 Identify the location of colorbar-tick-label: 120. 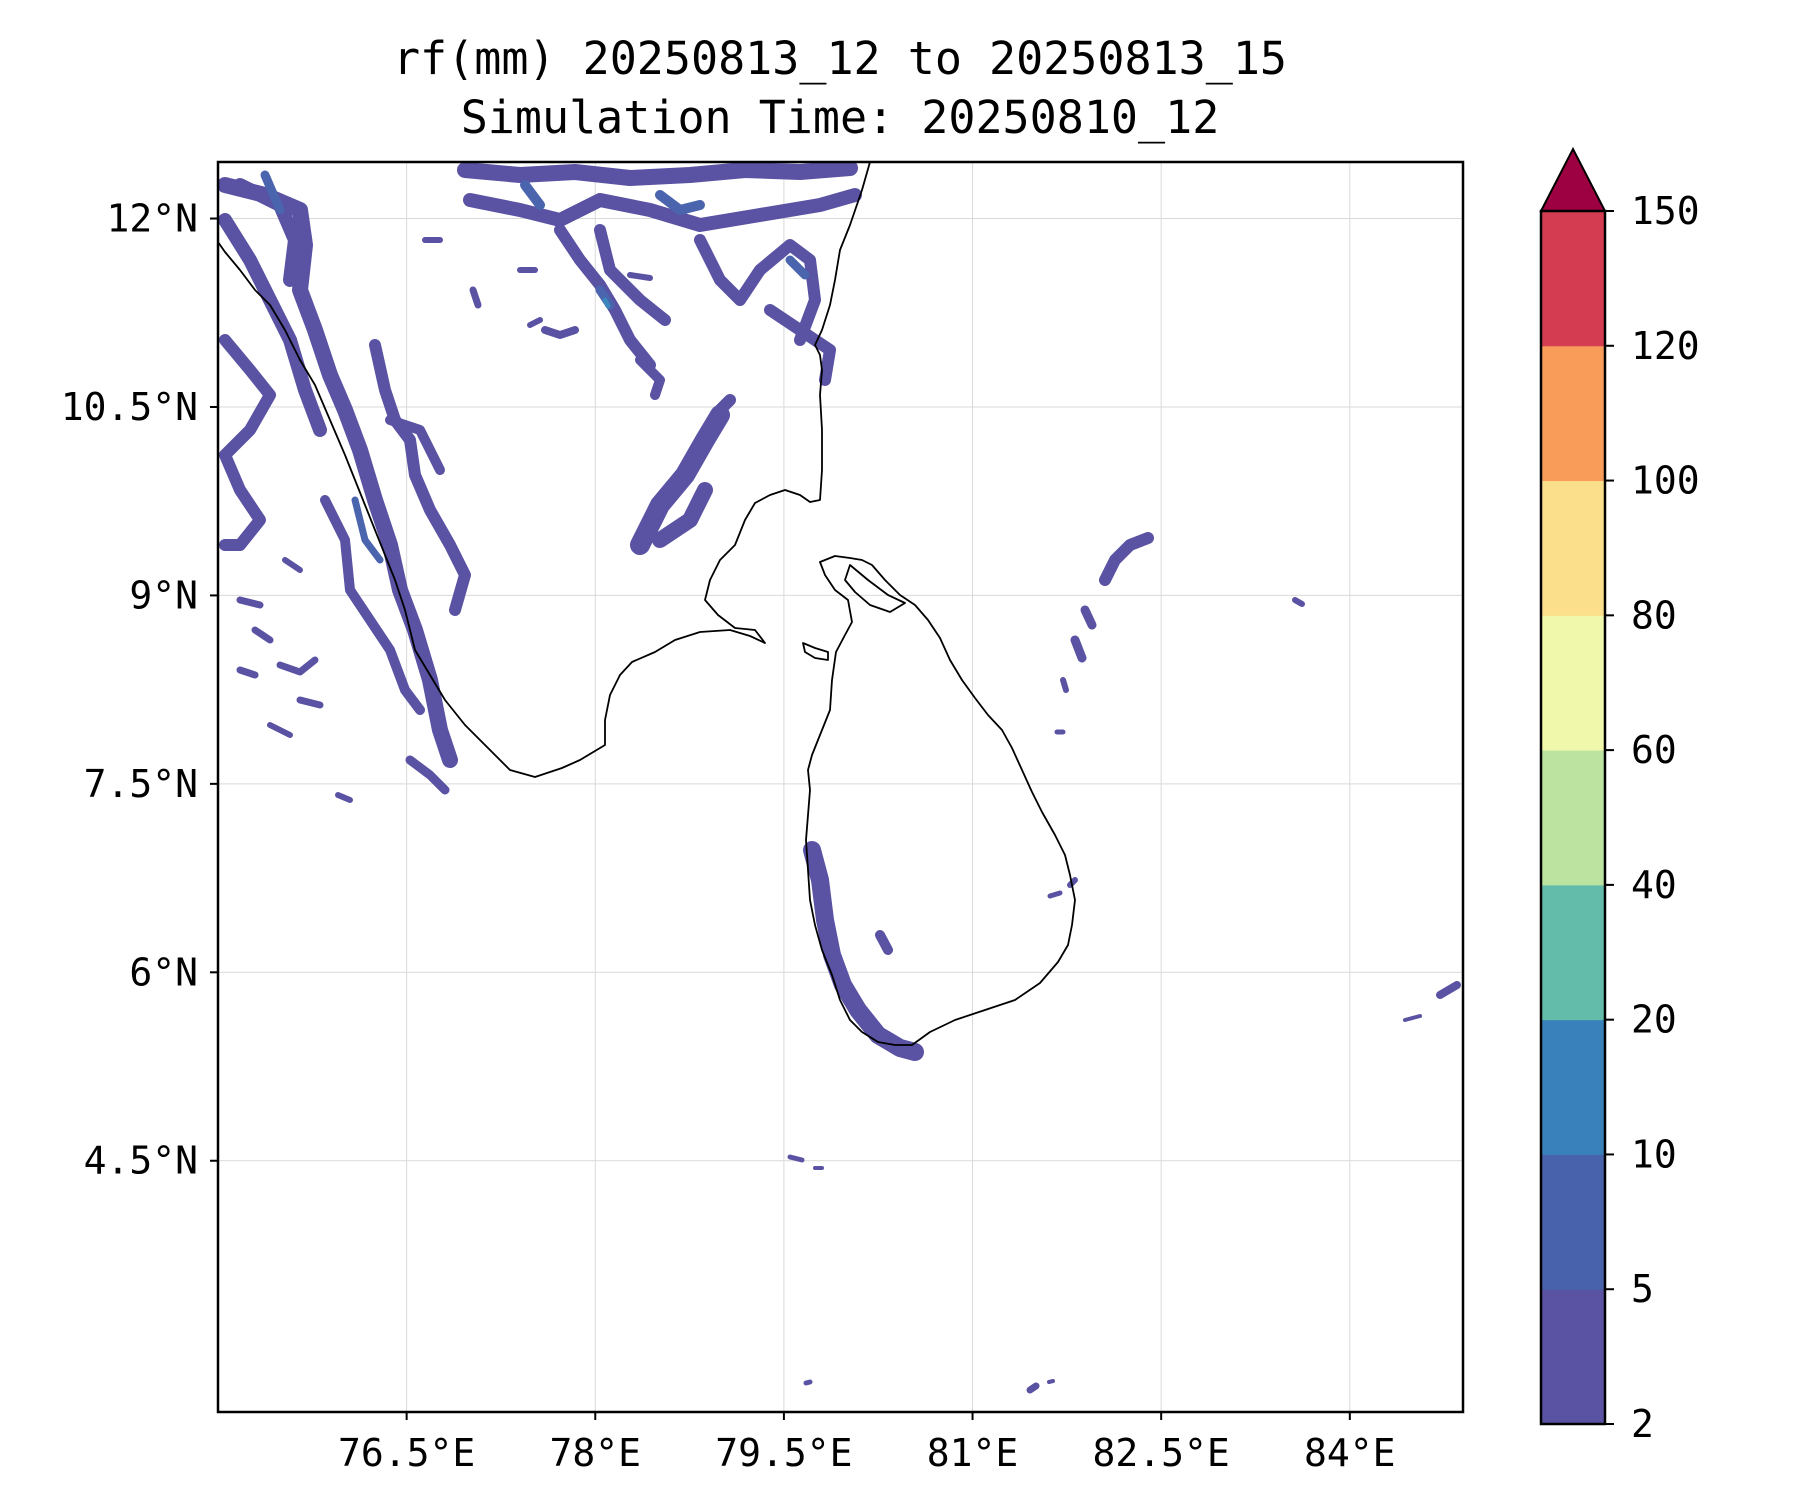
(1665, 346).